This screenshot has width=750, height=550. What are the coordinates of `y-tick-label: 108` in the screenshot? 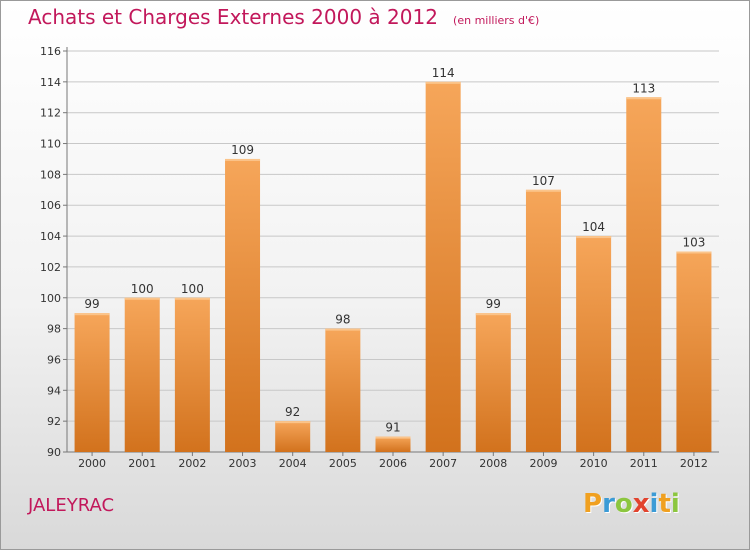 It's located at (50, 174).